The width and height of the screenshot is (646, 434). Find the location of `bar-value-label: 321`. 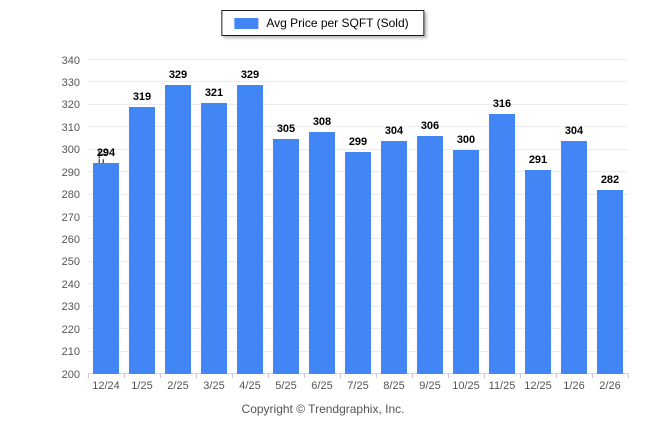

bar-value-label: 321 is located at coordinates (214, 92).